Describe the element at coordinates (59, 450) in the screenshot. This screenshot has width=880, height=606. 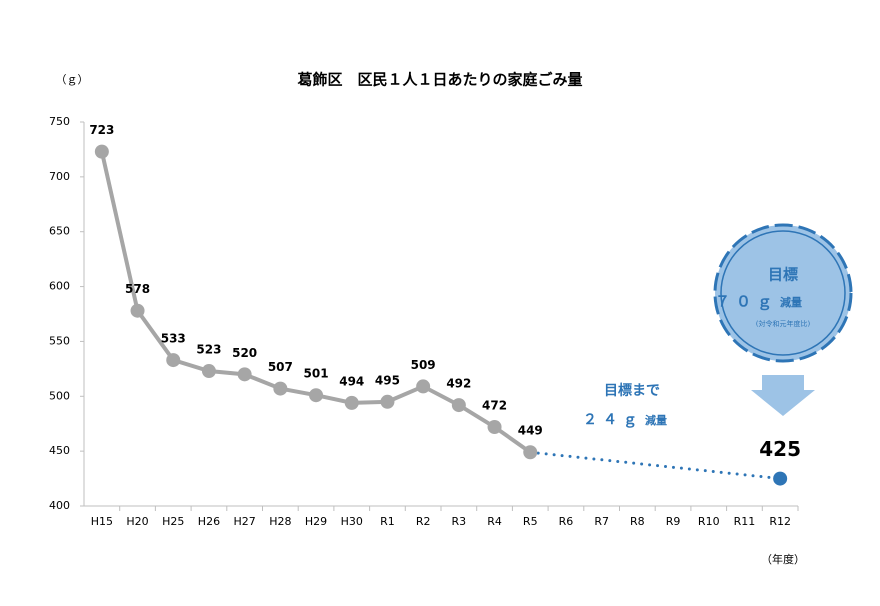
I see `y-tick-label: 450` at that location.